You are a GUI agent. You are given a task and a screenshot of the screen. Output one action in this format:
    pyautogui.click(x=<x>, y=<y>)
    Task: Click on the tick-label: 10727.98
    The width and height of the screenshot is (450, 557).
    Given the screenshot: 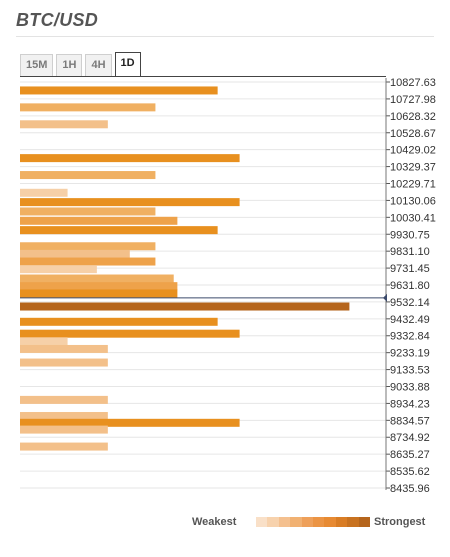 What is the action you would take?
    pyautogui.click(x=413, y=100)
    